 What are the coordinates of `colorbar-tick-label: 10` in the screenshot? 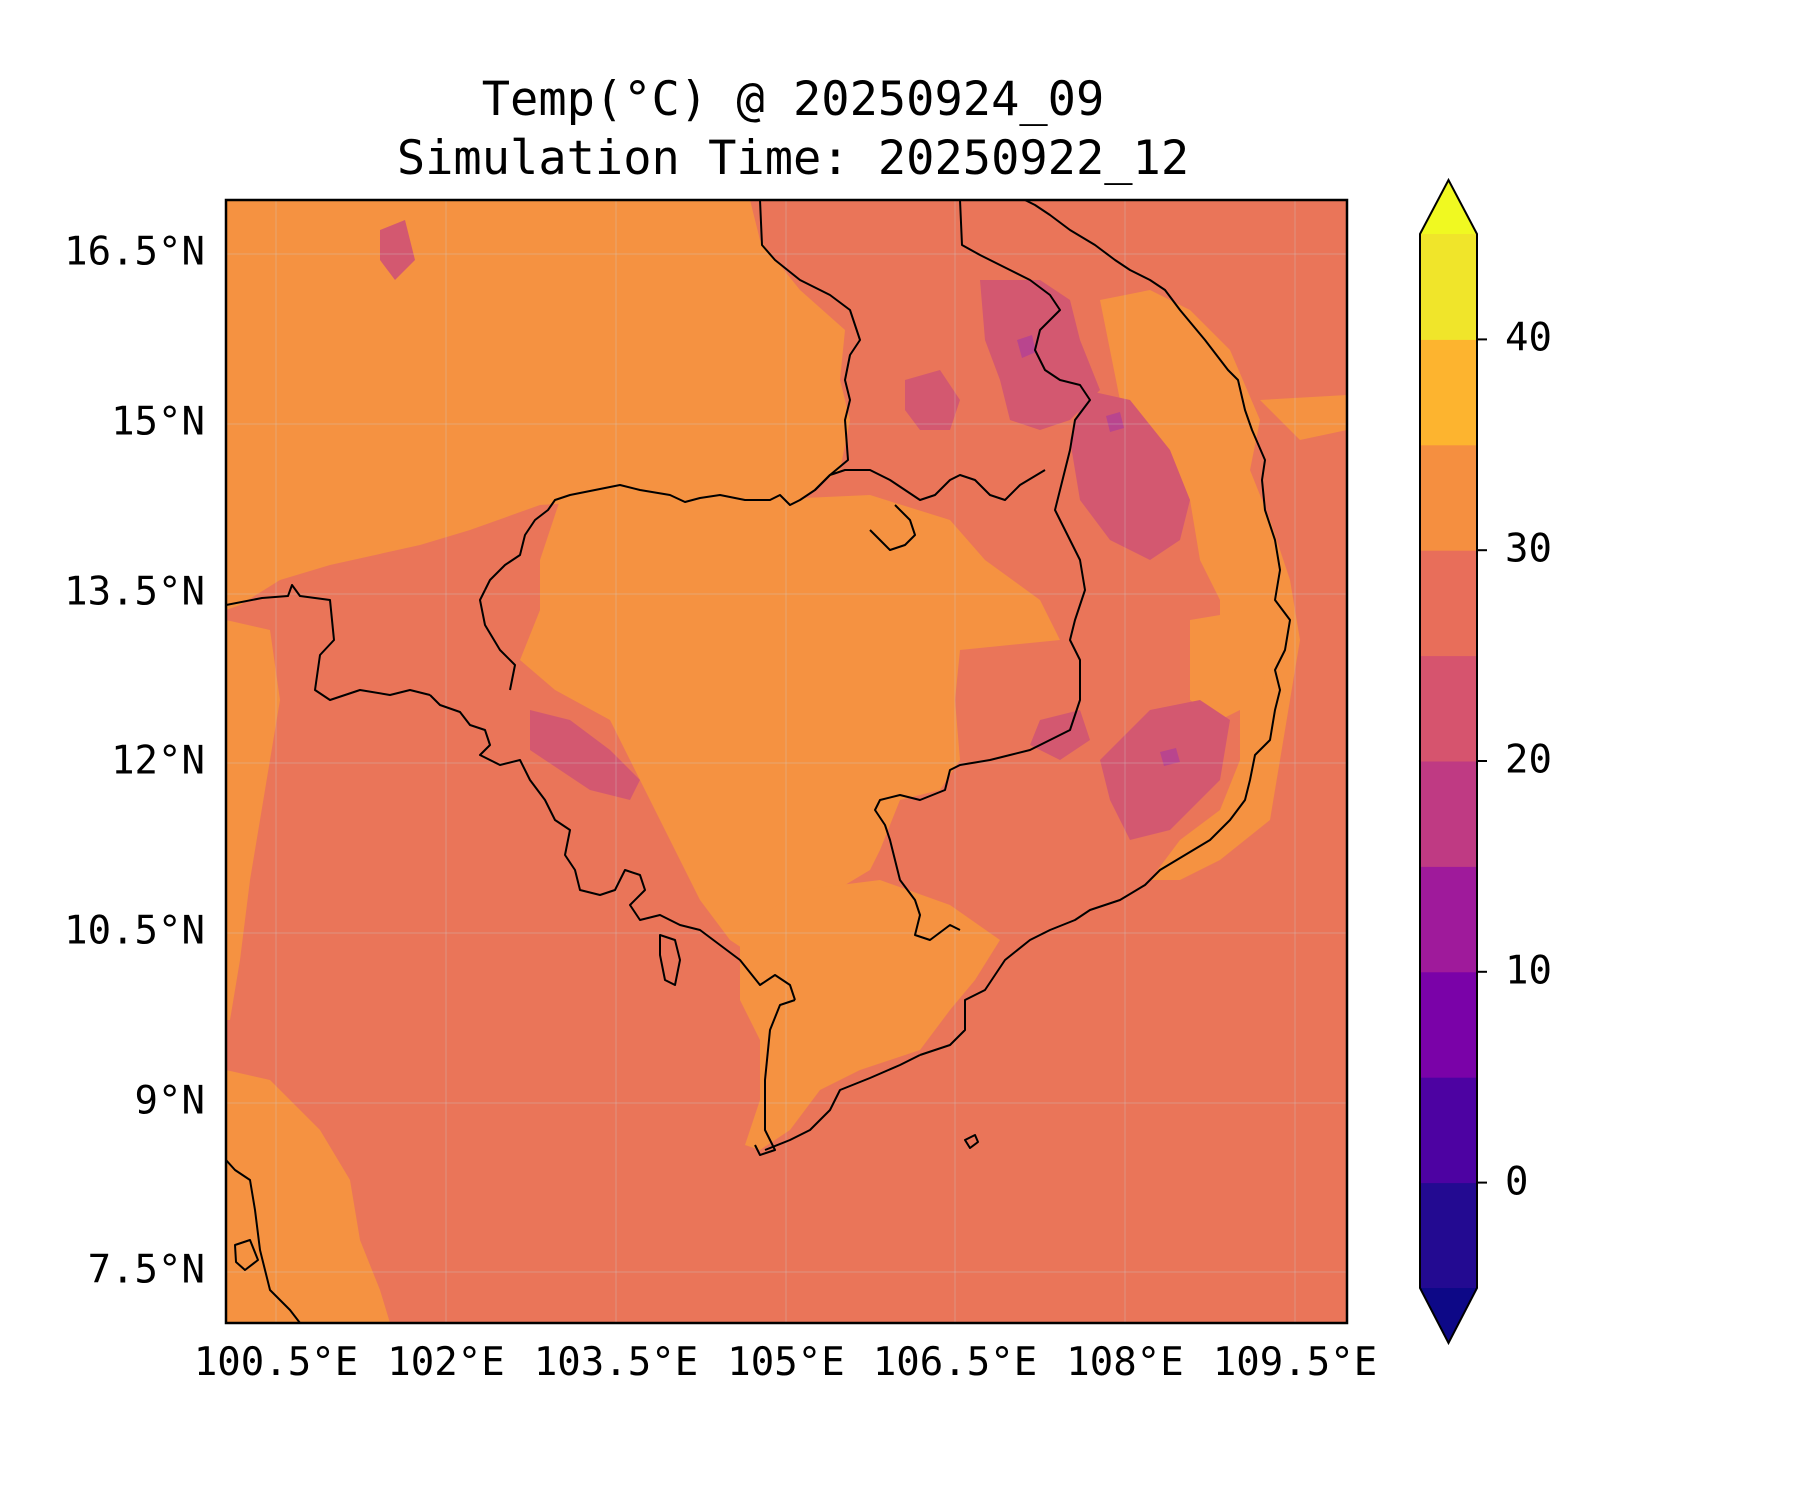 It's located at (1528, 971).